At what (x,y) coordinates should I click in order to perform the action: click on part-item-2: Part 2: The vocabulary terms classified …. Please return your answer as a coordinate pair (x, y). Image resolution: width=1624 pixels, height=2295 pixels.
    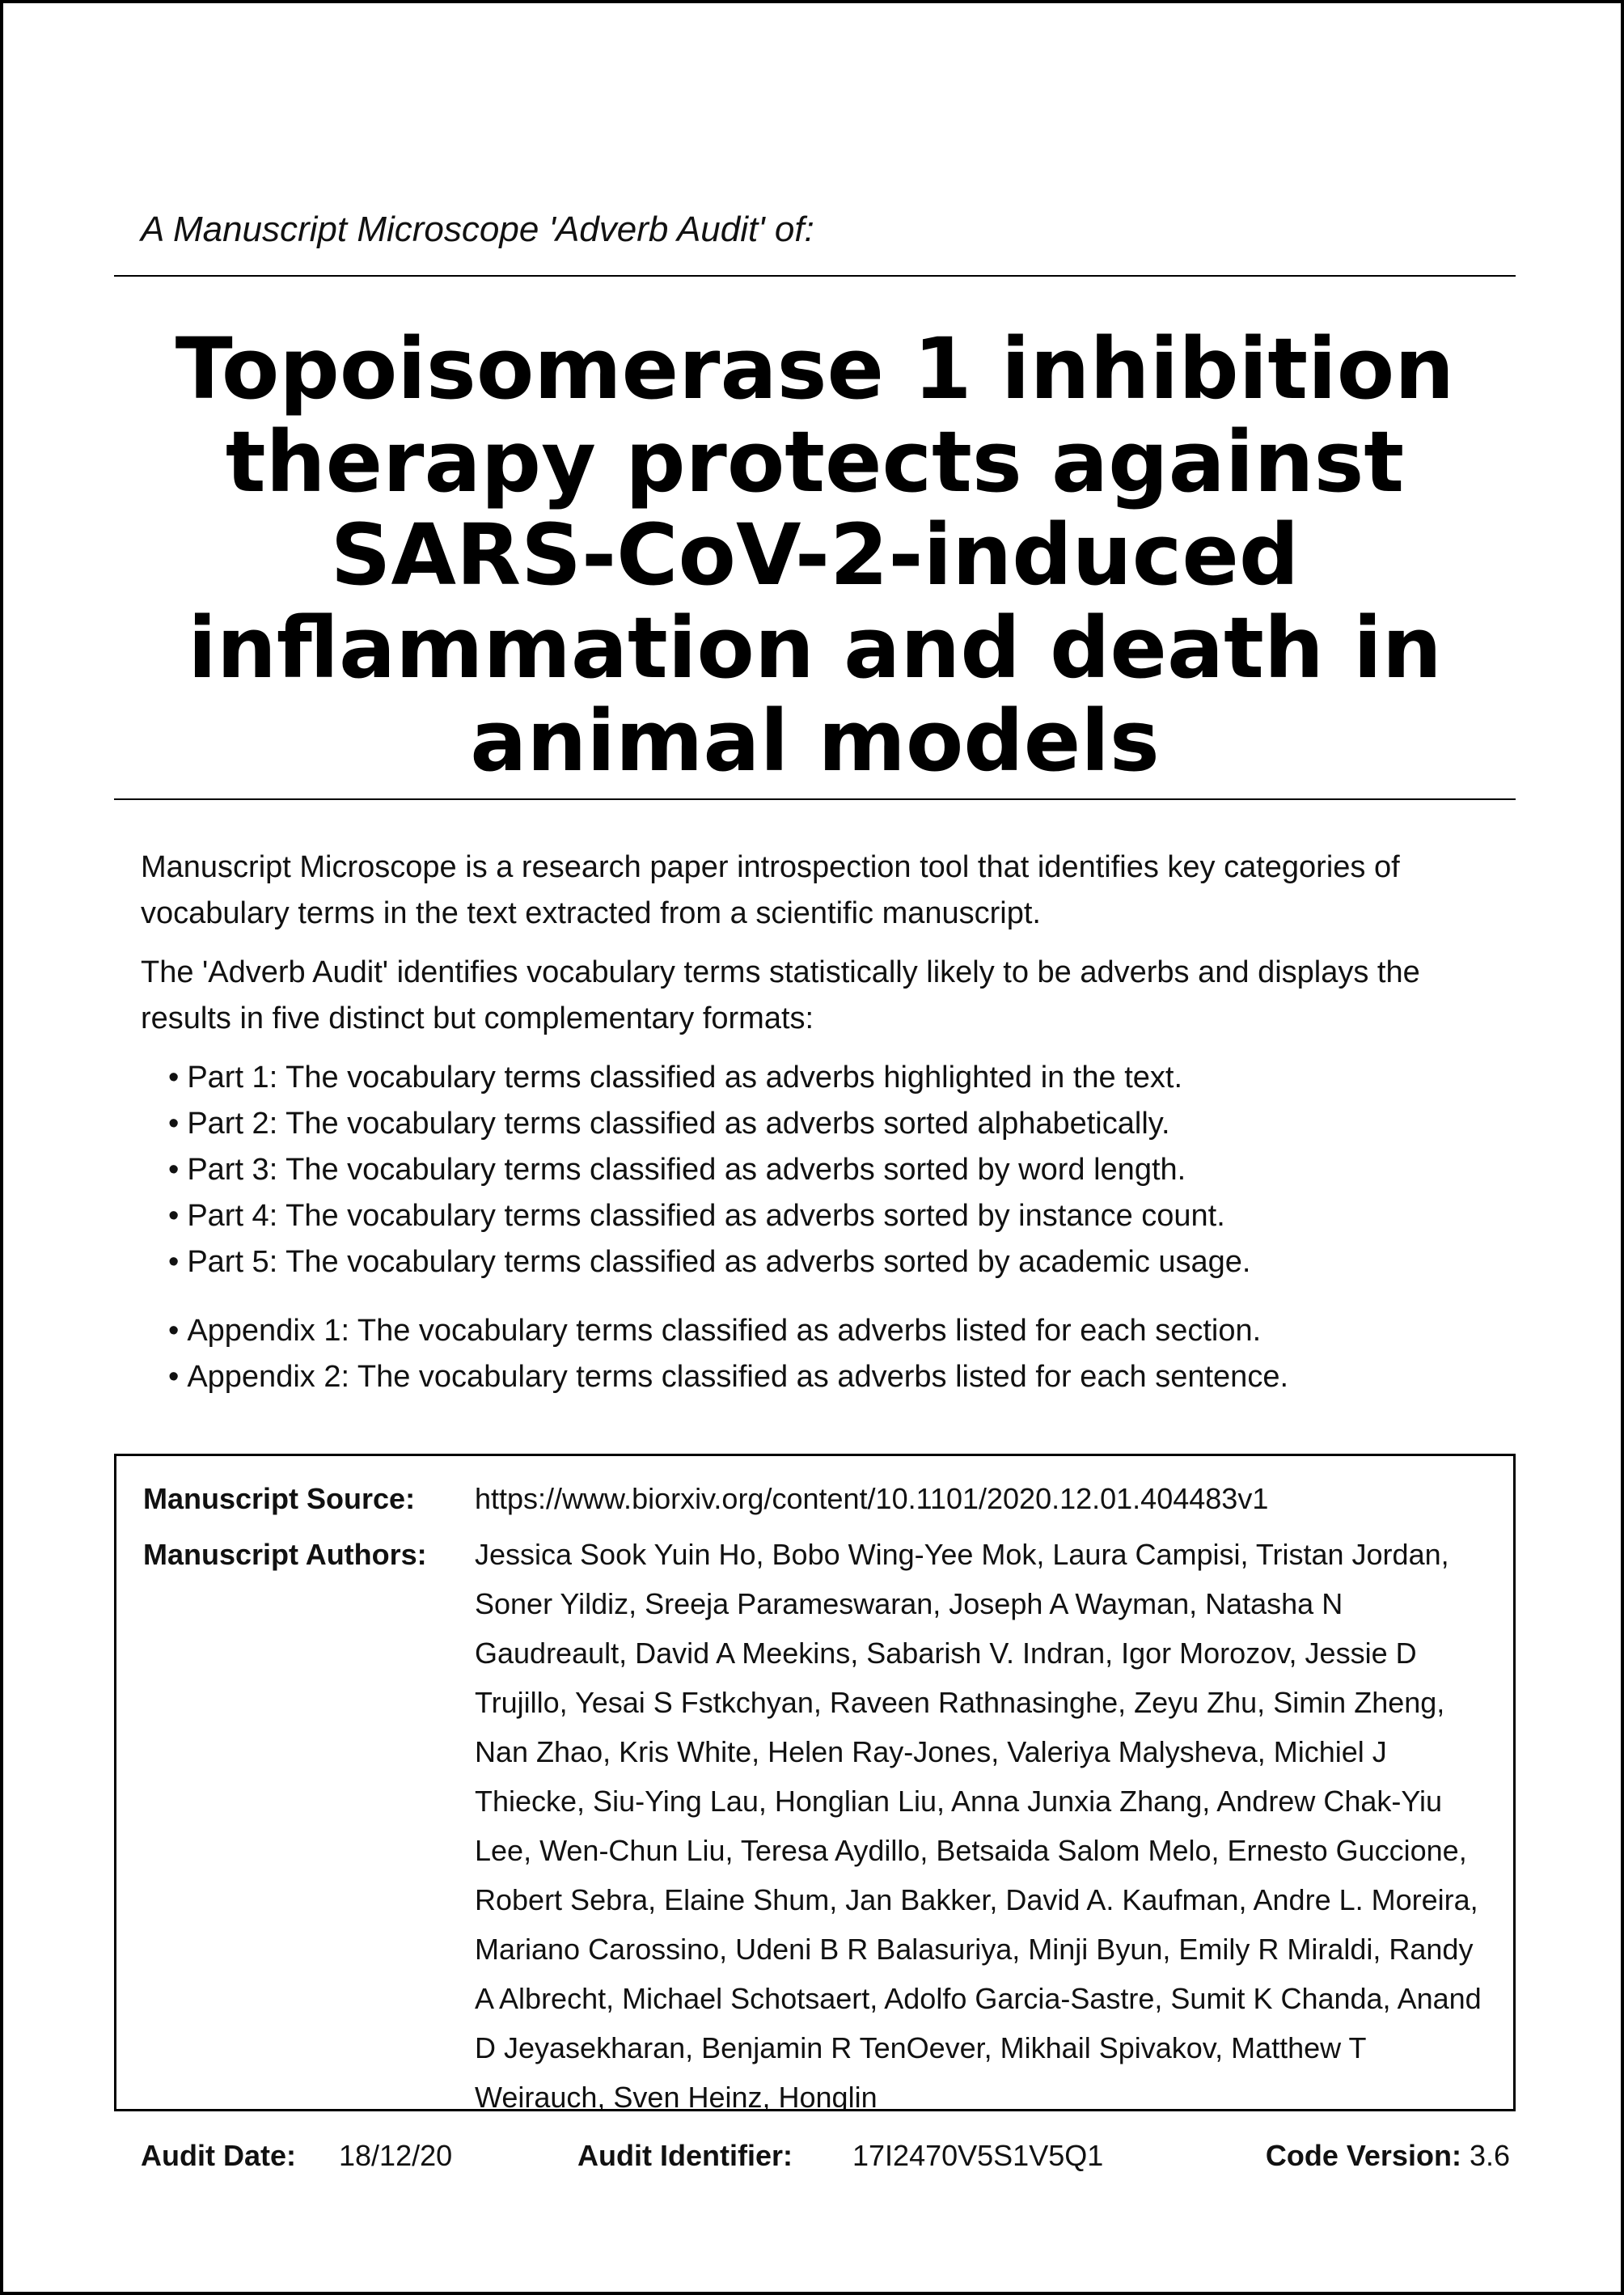
    Looking at the image, I should click on (833, 1124).